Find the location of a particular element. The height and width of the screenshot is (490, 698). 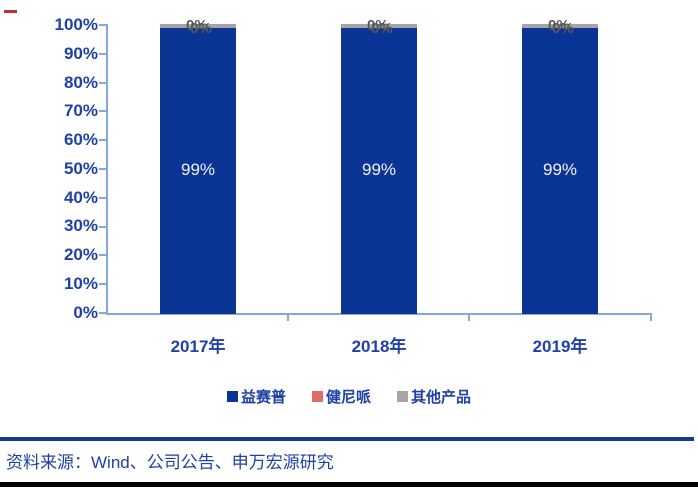

legend-item-other-products: 其他产品 is located at coordinates (434, 396).